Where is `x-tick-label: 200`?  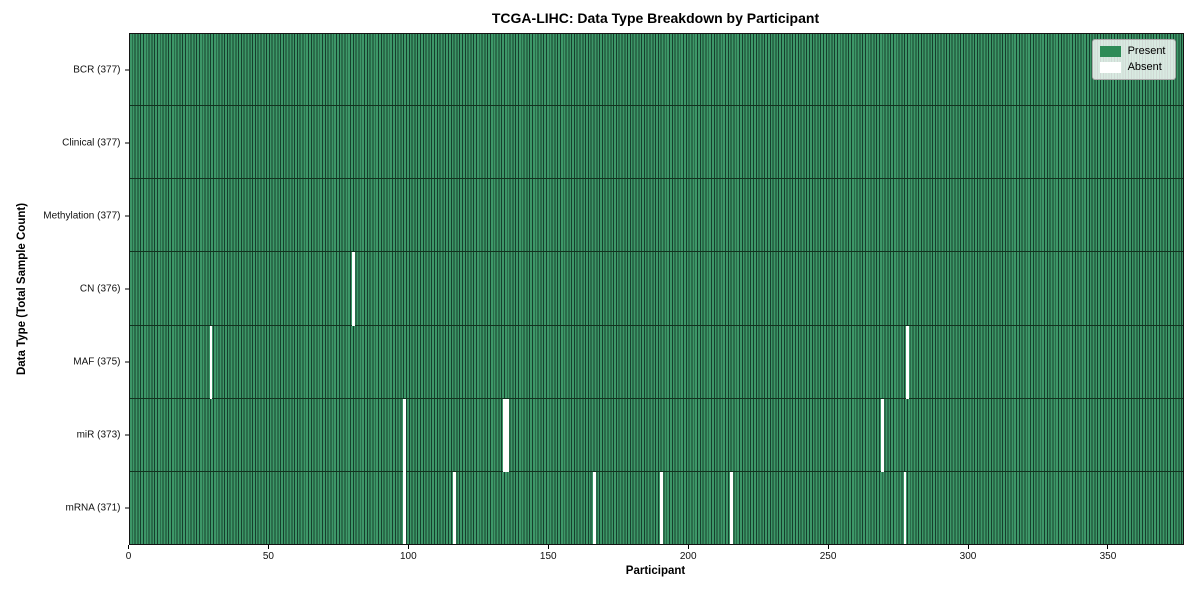 x-tick-label: 200 is located at coordinates (688, 556).